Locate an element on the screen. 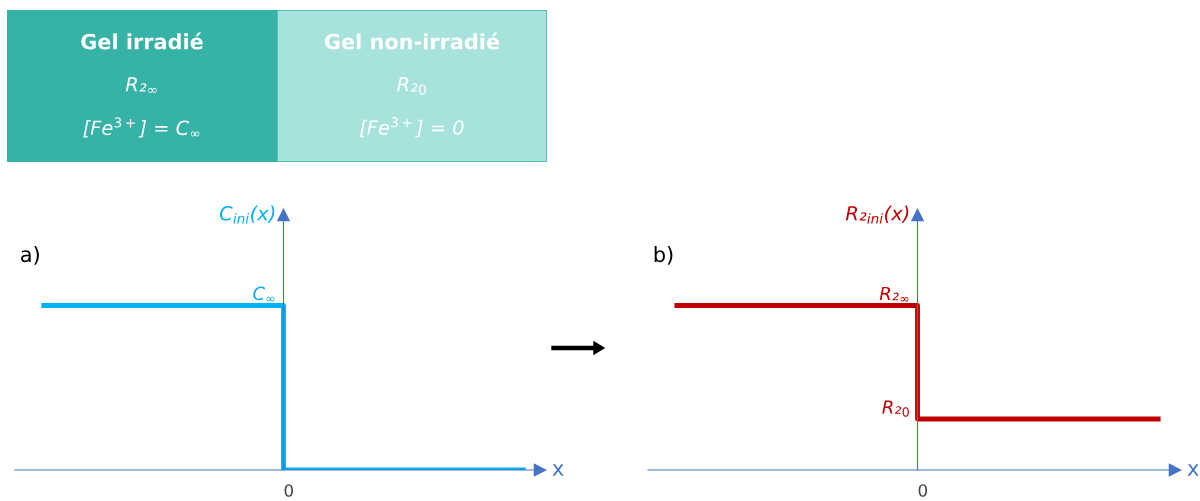 The width and height of the screenshot is (1200, 501). text: b) is located at coordinates (663, 255).